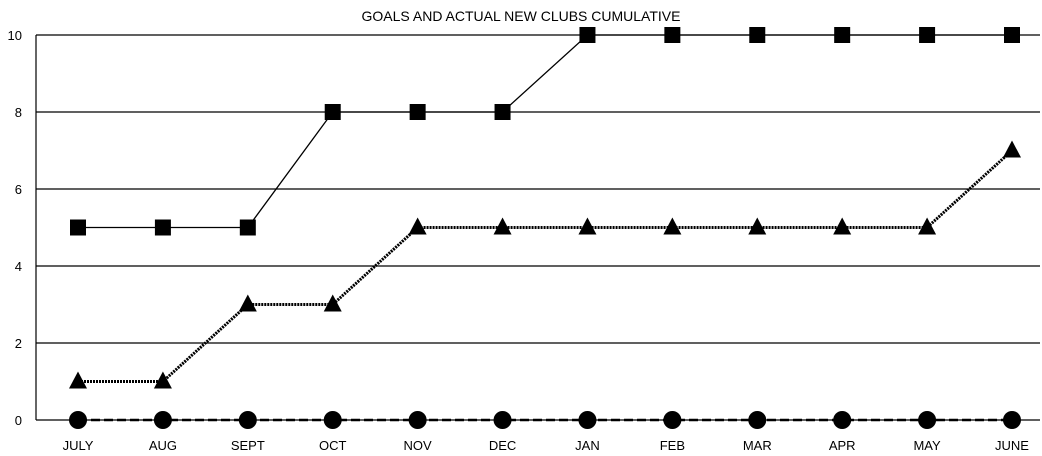 Image resolution: width=1042 pixels, height=456 pixels. Describe the element at coordinates (842, 445) in the screenshot. I see `x-tick-label: APR` at that location.